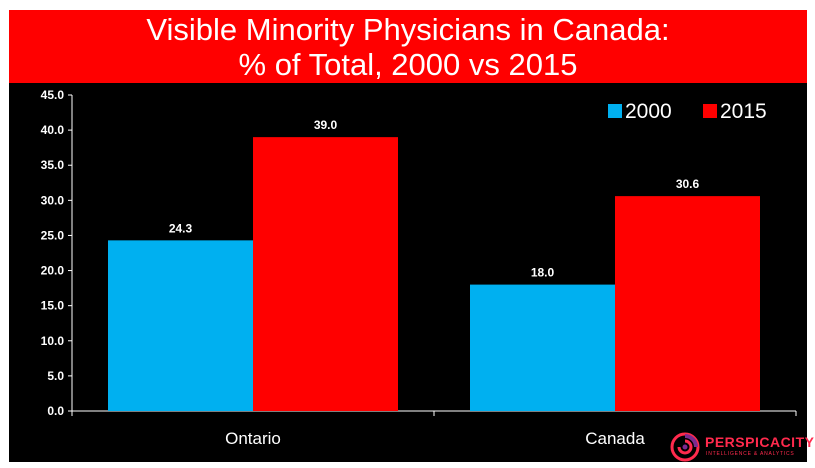 Image resolution: width=815 pixels, height=468 pixels. I want to click on logo-name: PERSPICACITY, so click(760, 442).